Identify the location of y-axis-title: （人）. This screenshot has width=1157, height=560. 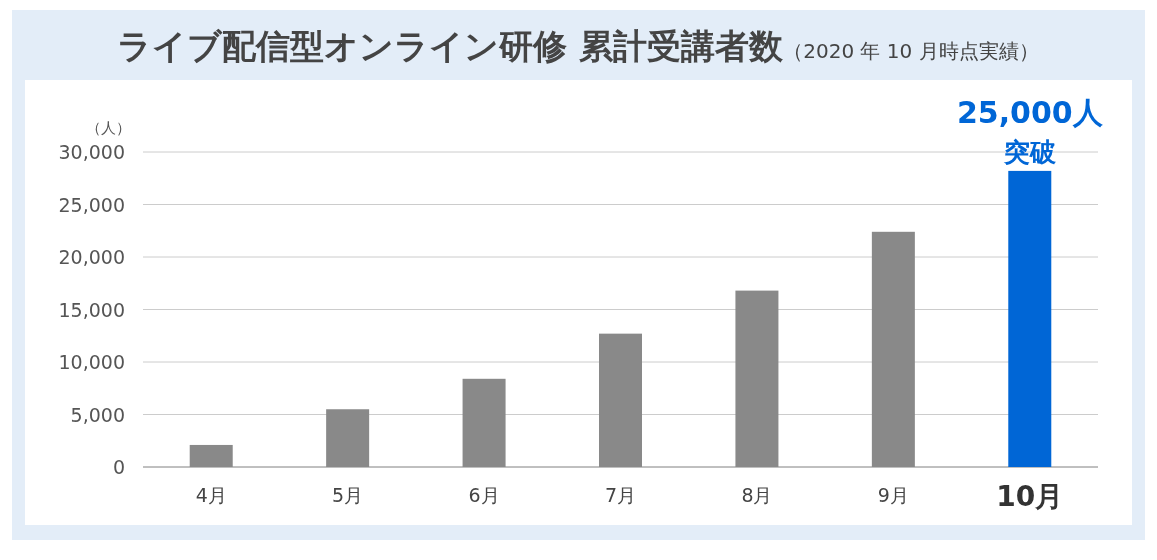
(108, 128).